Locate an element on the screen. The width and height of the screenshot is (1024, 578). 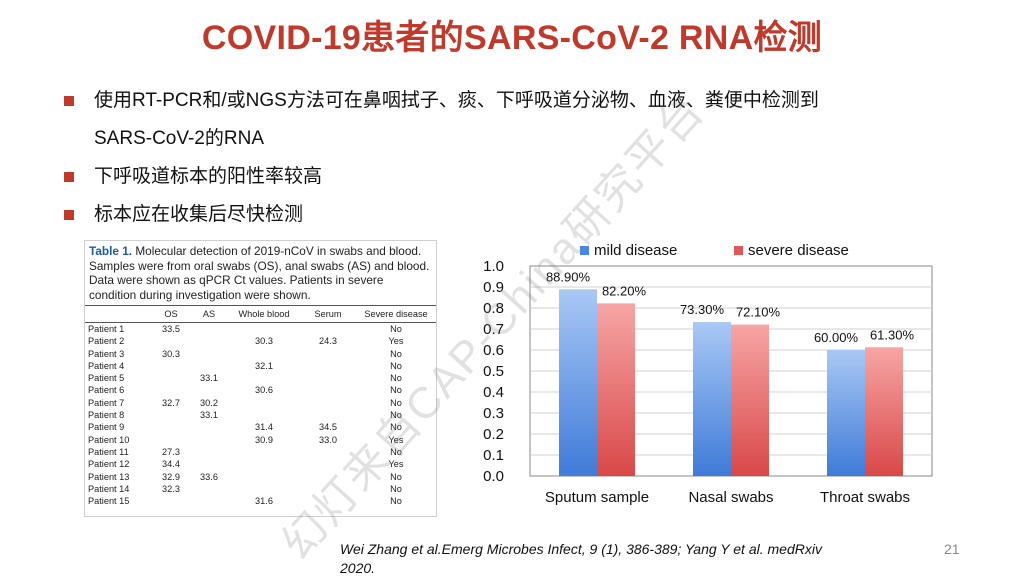
y-tick-label: 0.8 is located at coordinates (493, 308).